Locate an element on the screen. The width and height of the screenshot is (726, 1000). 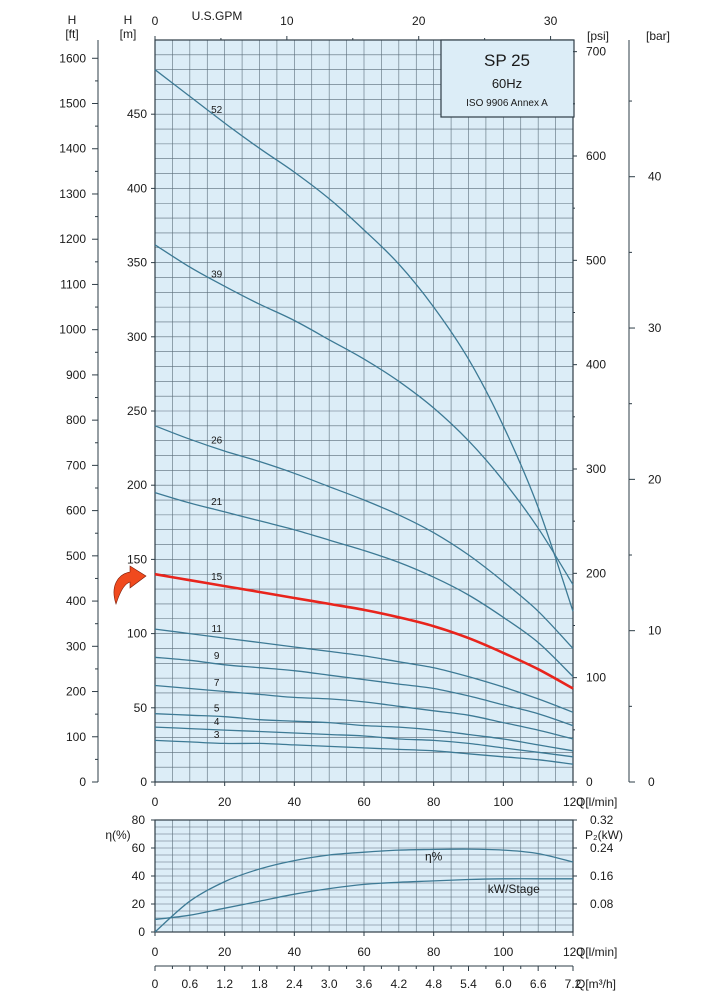
eta-axis-ticks: 0 20 40 60 80 is located at coordinates (143, 876).